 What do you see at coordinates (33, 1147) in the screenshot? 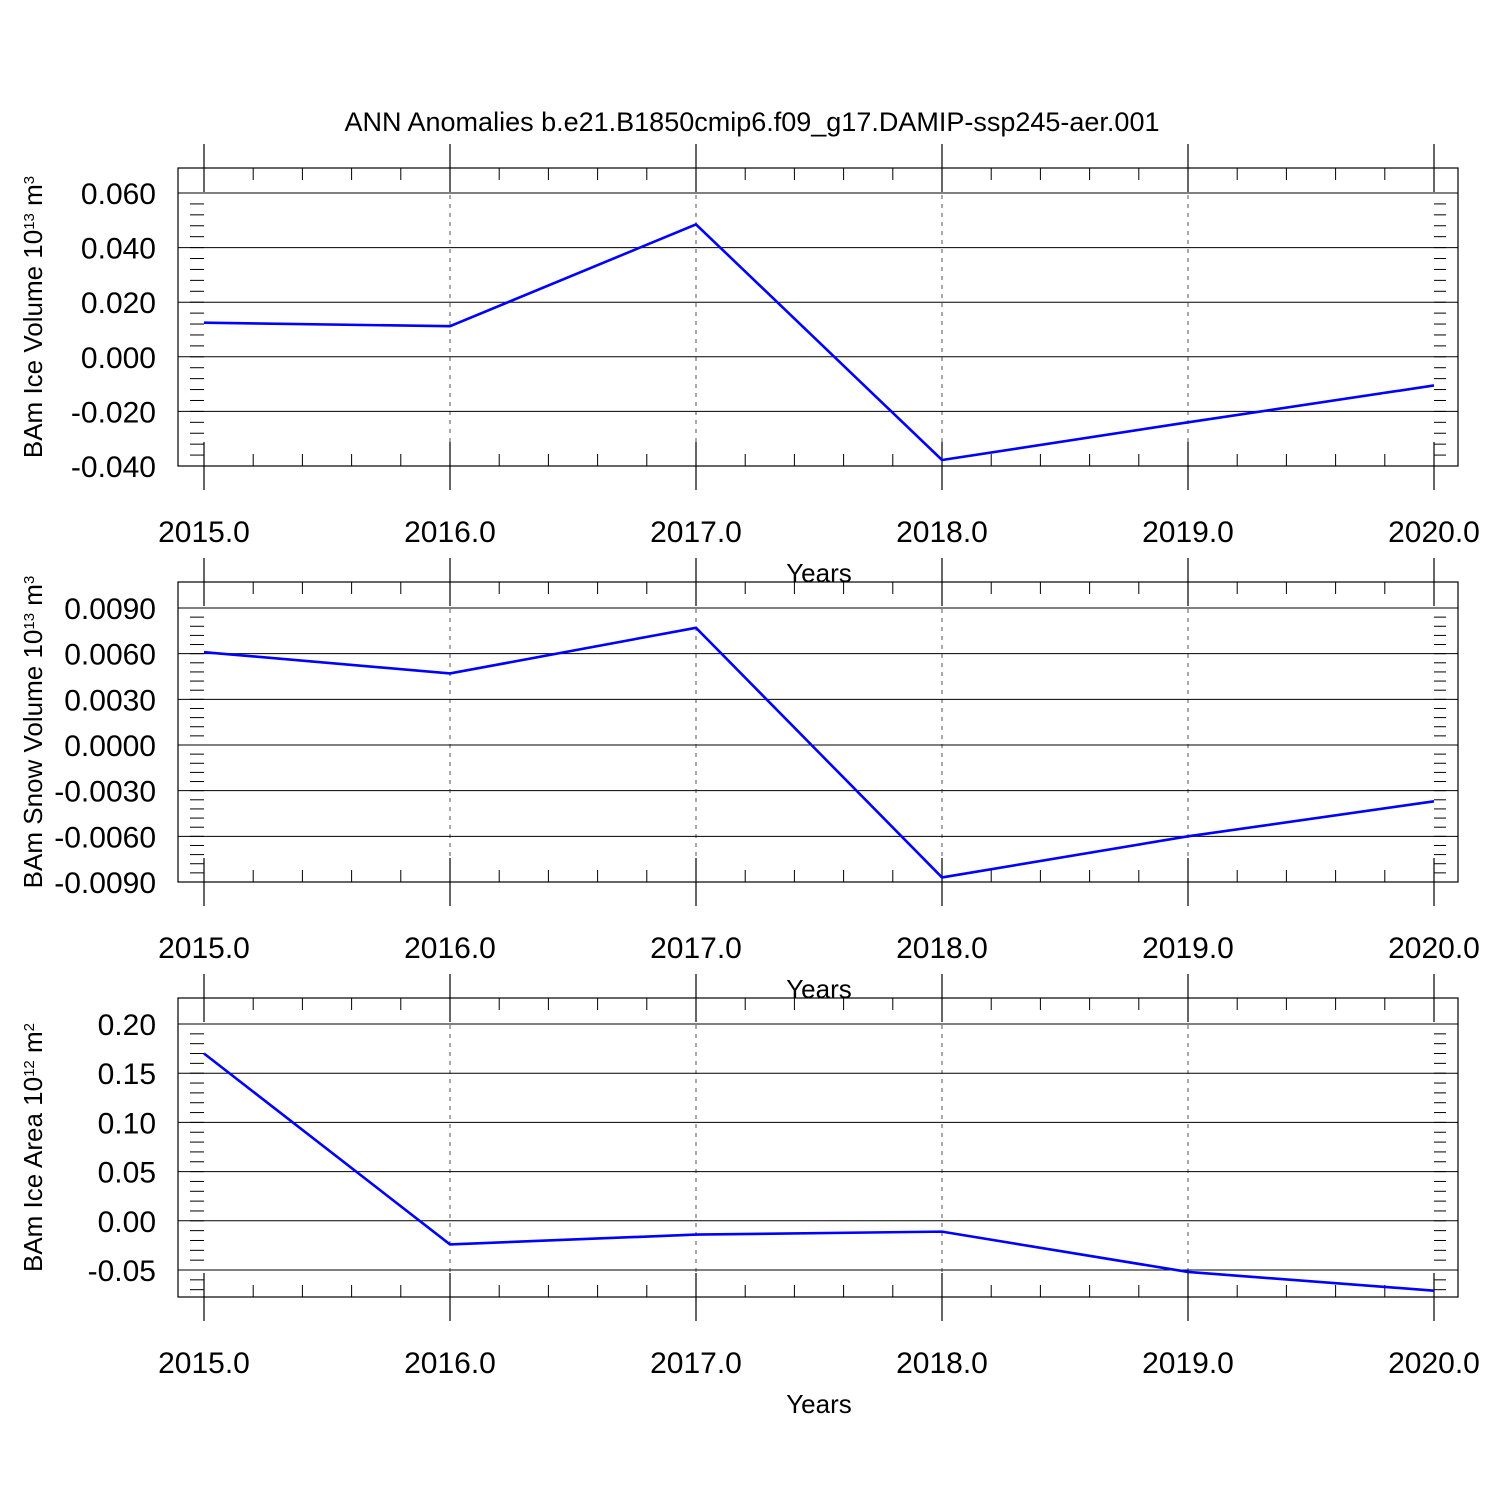
I see `y-axis-title: BAm Ice Area 1012 m2` at bounding box center [33, 1147].